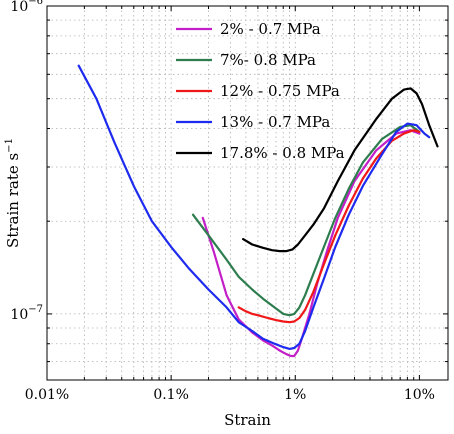  Describe the element at coordinates (247, 420) in the screenshot. I see `x-axis-label: Strain` at that location.